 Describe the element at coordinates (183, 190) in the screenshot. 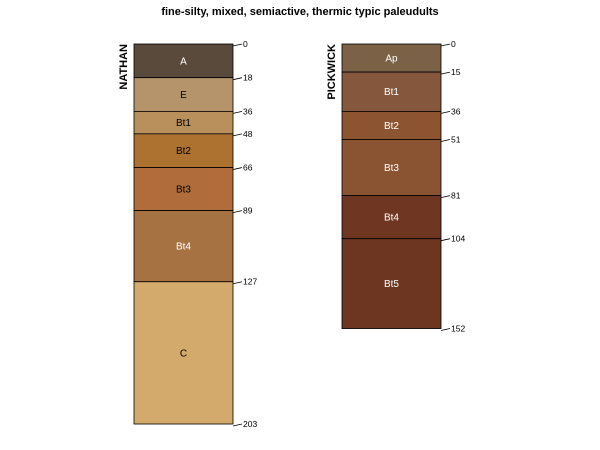

I see `nathan-horizon-label-bt3: Bt3` at that location.